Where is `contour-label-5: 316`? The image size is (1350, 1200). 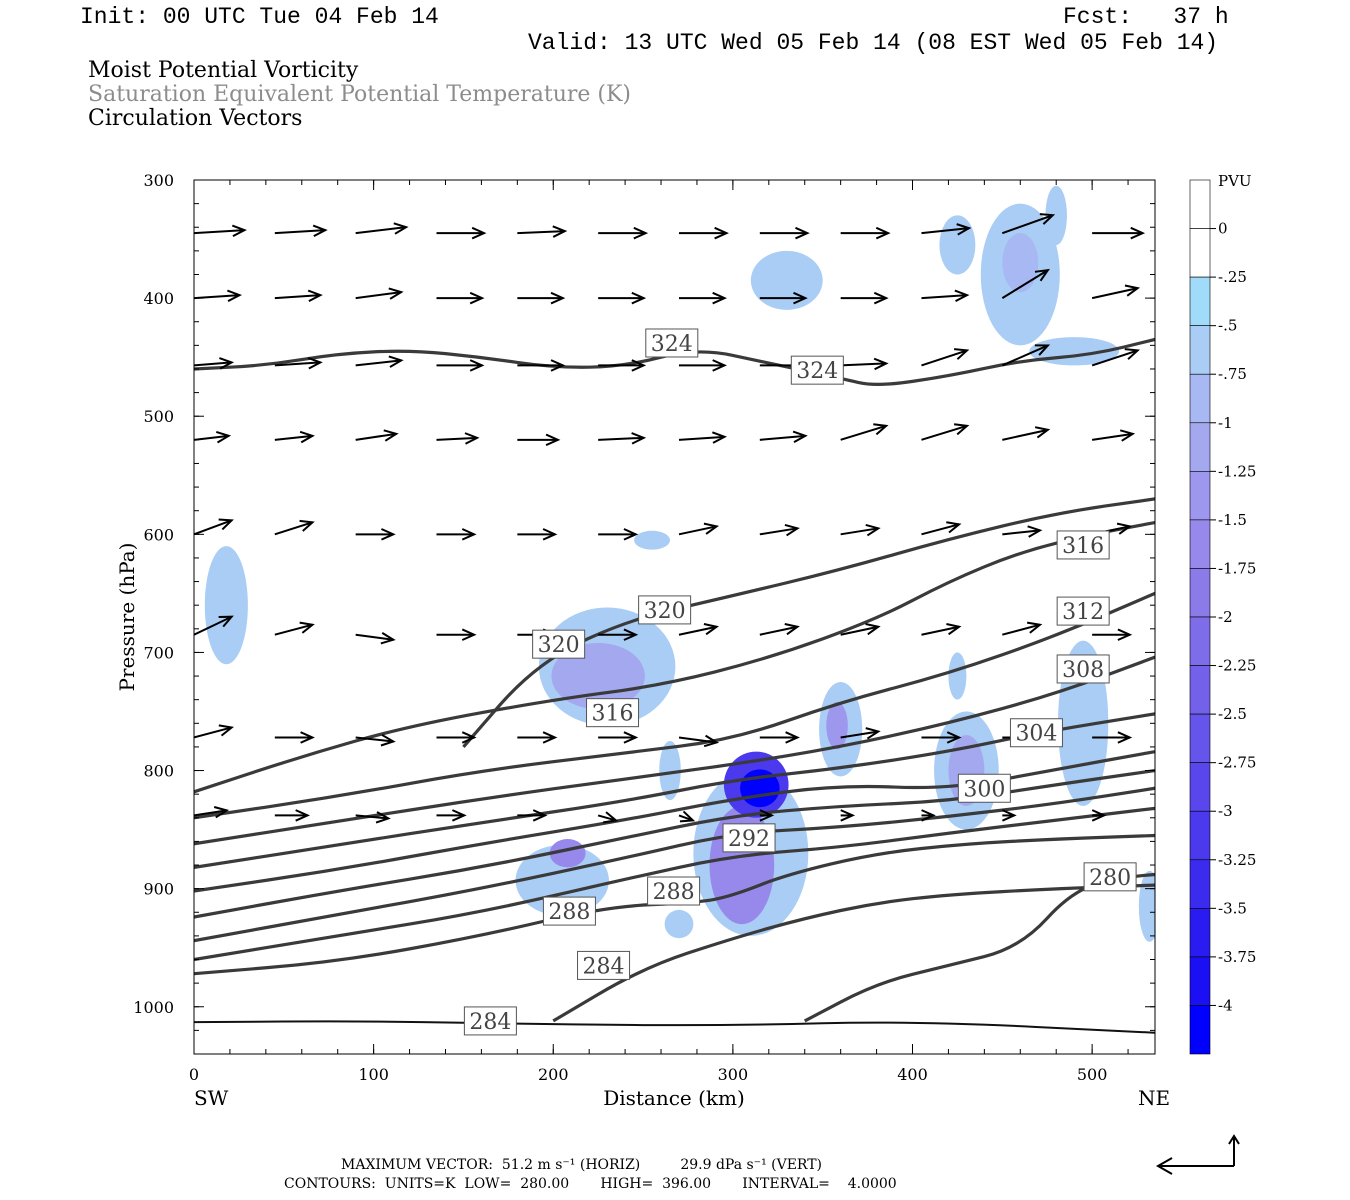
contour-label-5: 316 is located at coordinates (1083, 545).